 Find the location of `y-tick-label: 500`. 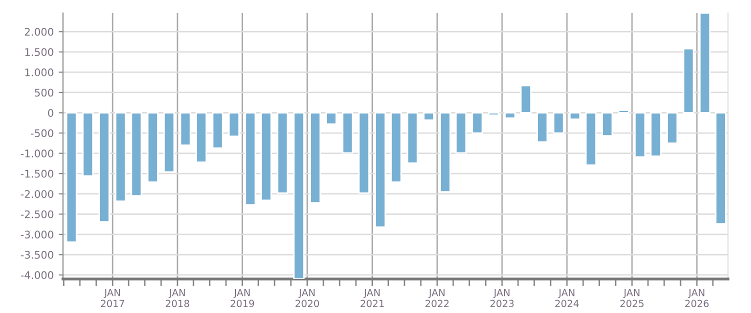

y-tick-label: 500 is located at coordinates (44, 92).